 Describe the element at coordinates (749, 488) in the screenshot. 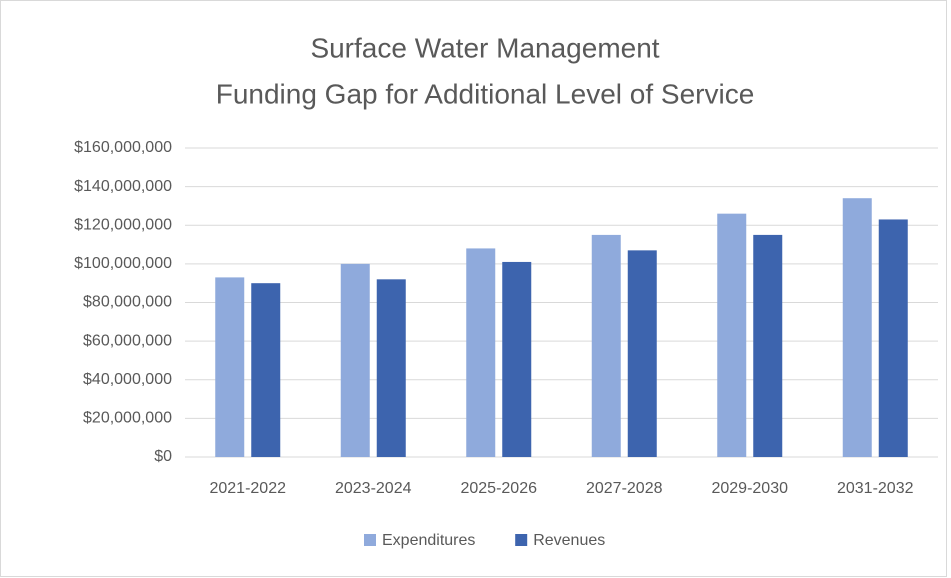

I see `x-tick-label: 2029-2030` at that location.